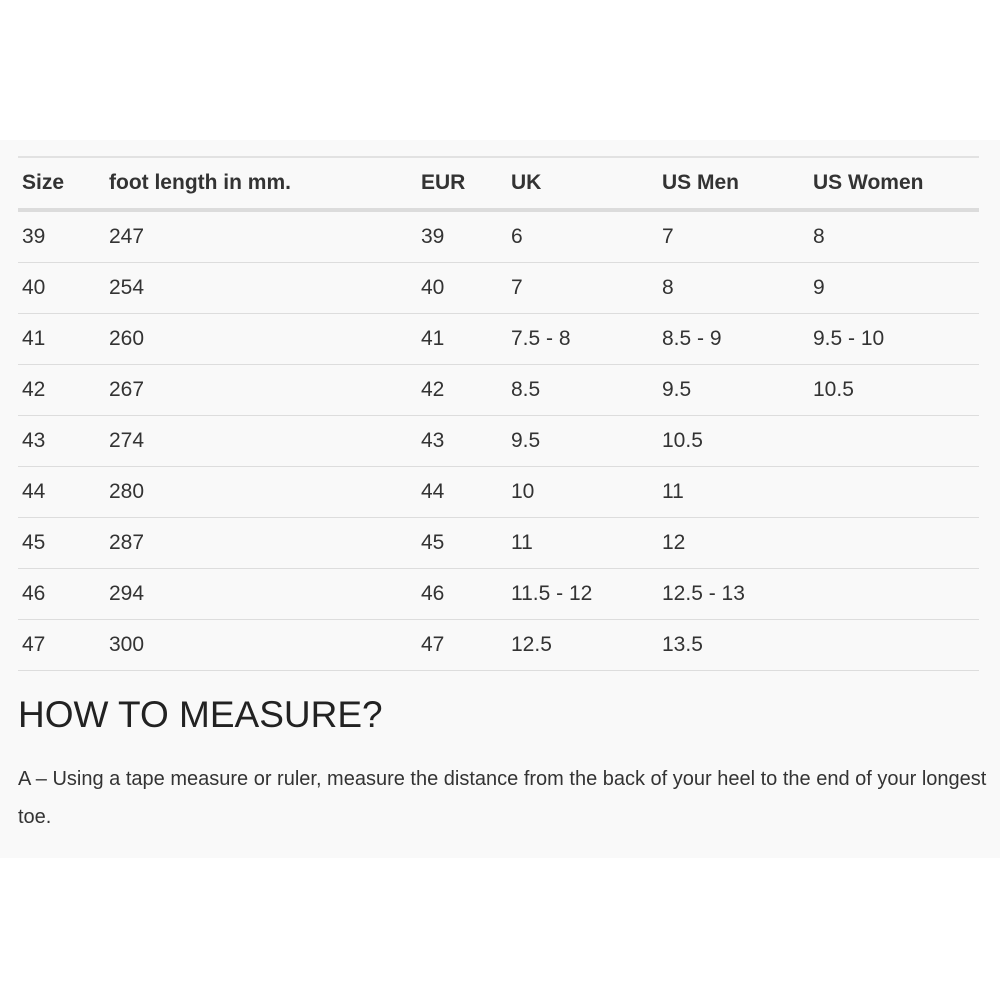 Image resolution: width=1000 pixels, height=1000 pixels. What do you see at coordinates (498, 441) in the screenshot?
I see `table-row: 43 274 43 9.5 10.5` at bounding box center [498, 441].